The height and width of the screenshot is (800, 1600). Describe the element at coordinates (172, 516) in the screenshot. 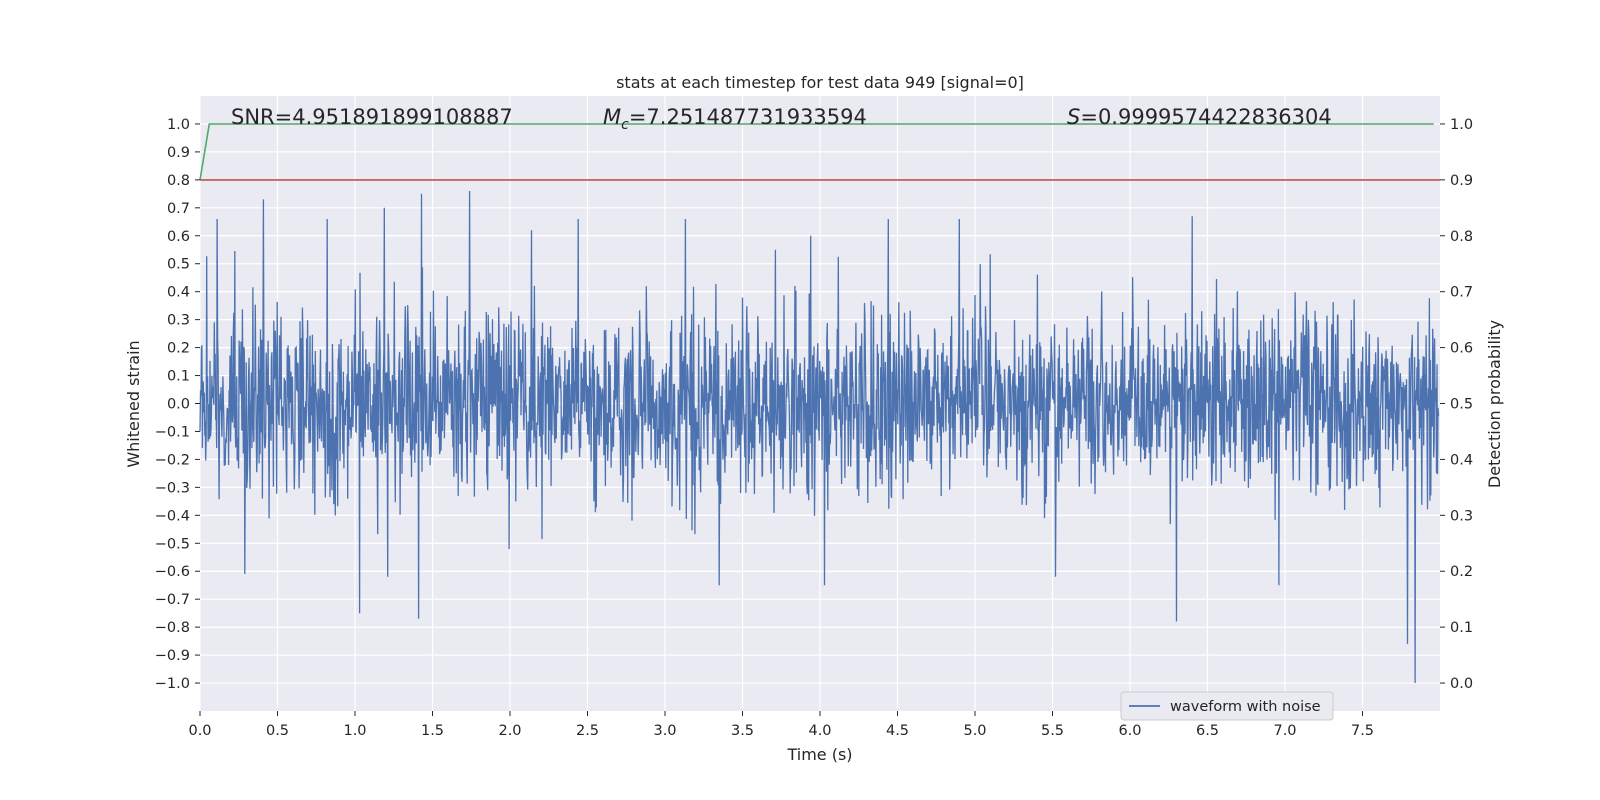

I see `y-tick-label-left: −0.4` at that location.